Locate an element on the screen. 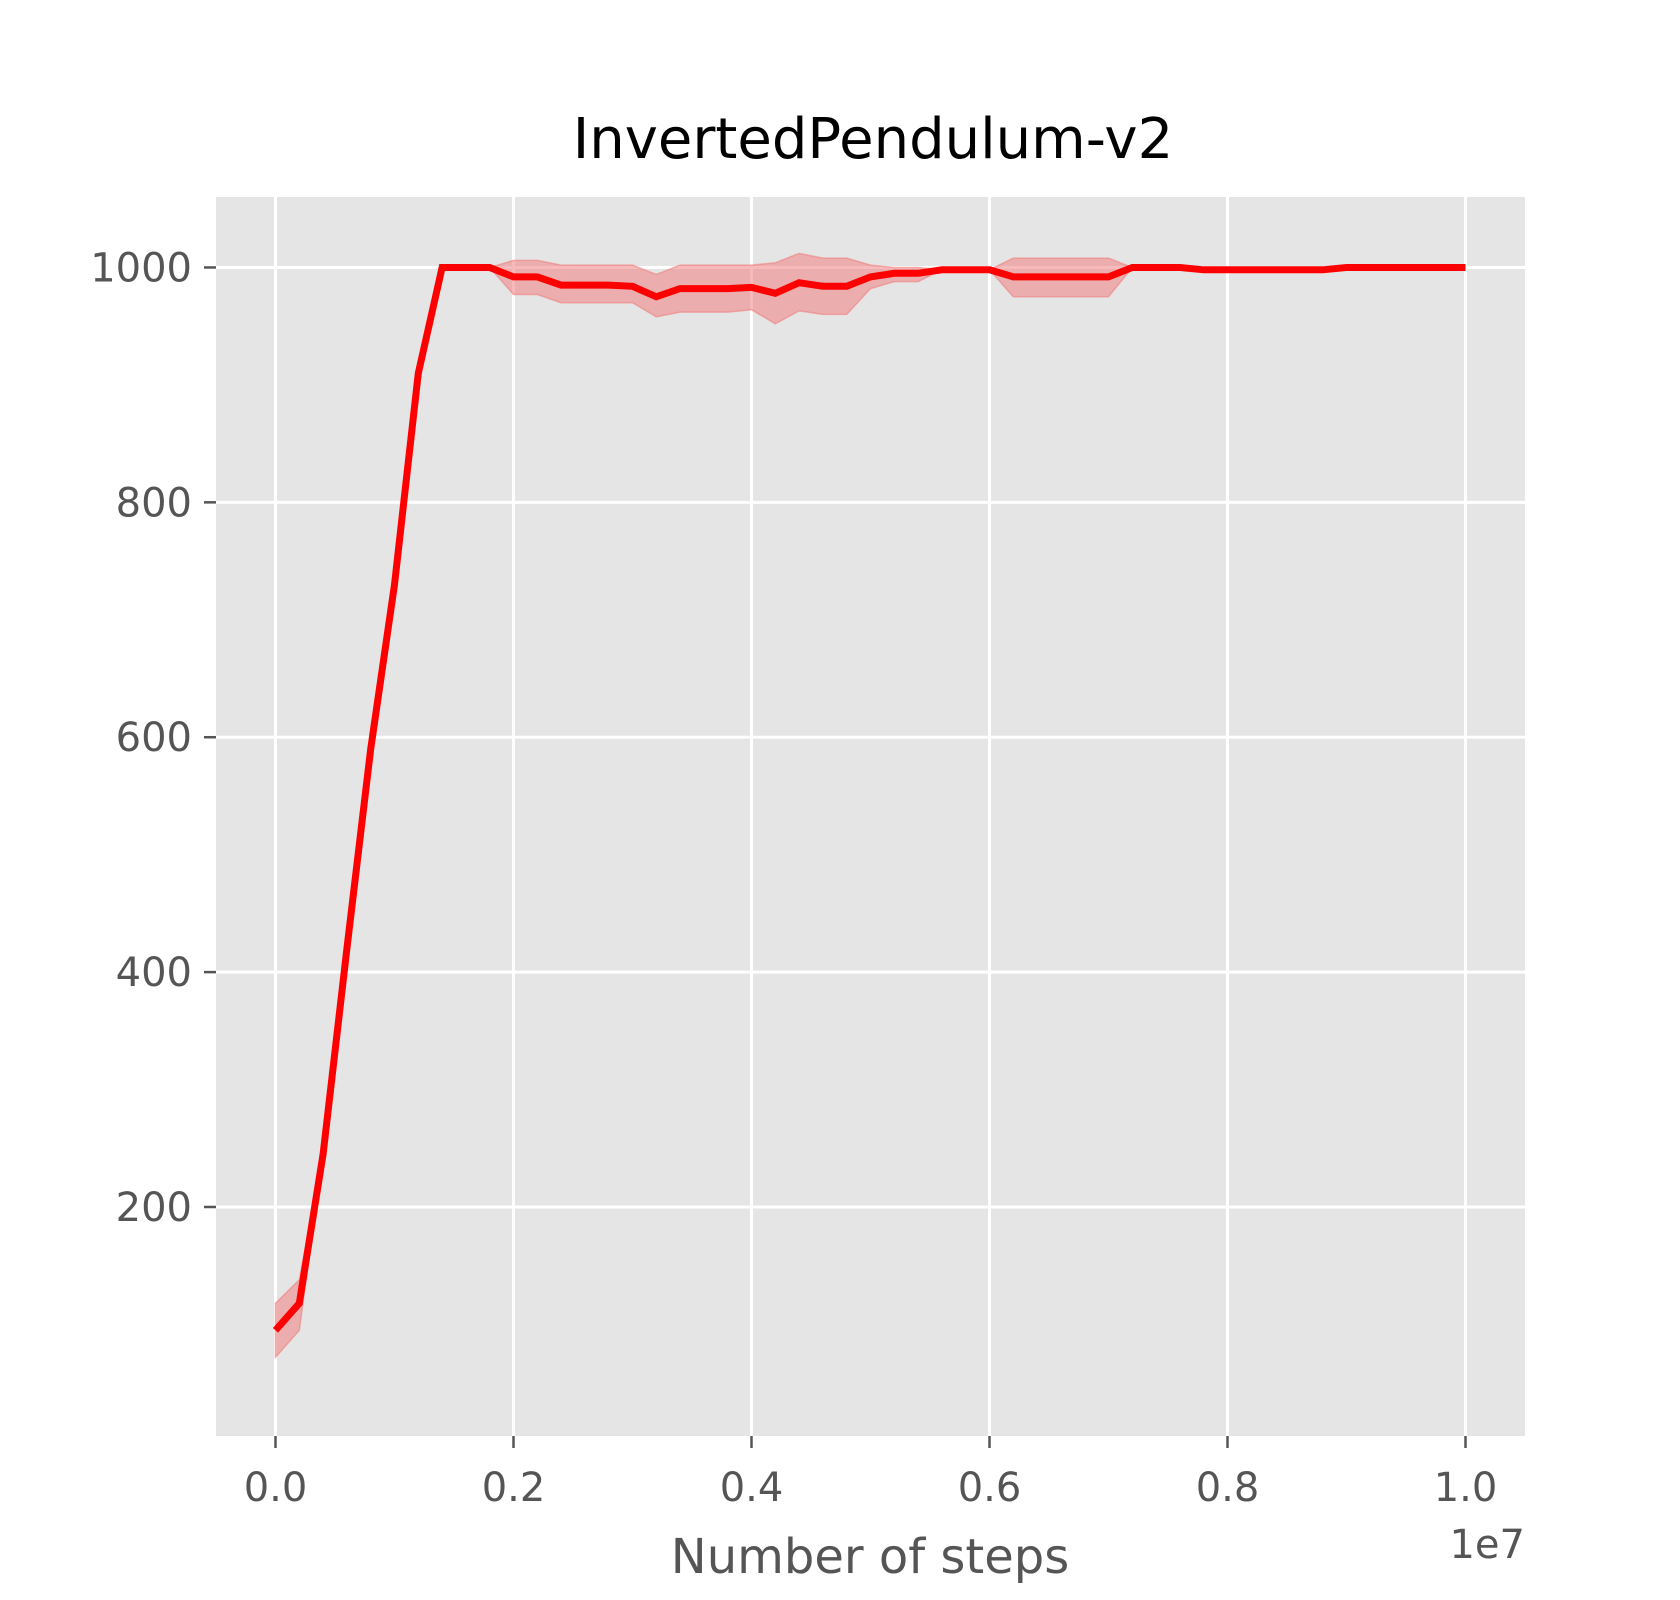  x-tick-label: 1.0 is located at coordinates (1466, 1488).